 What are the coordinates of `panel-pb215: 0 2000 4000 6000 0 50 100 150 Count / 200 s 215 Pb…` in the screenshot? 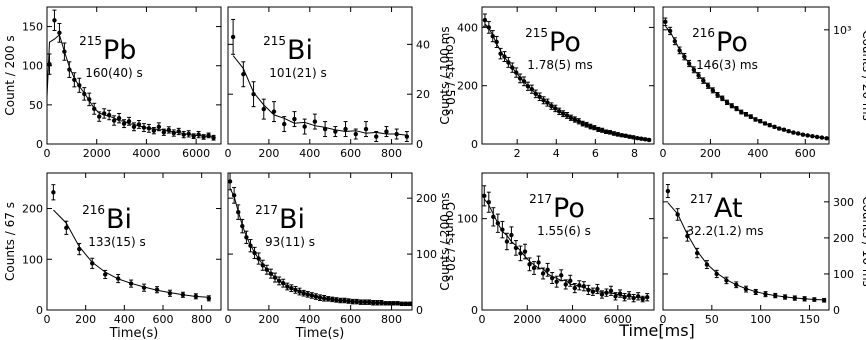 It's located at (112, 83).